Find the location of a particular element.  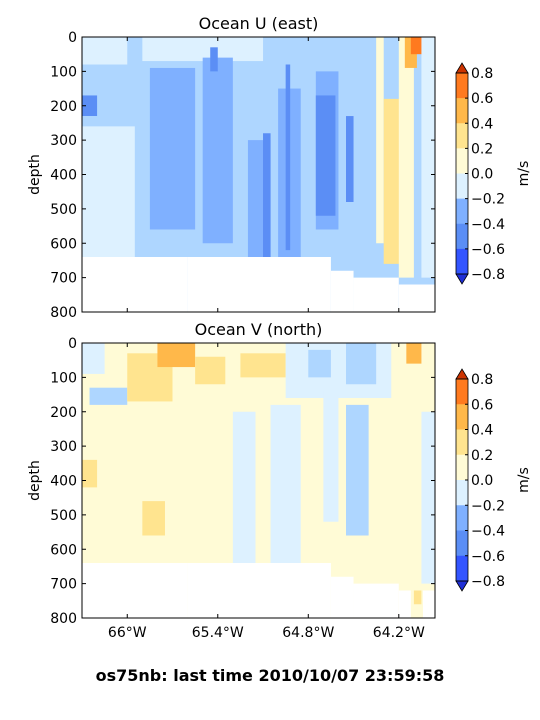

footer-title: os75nb: last time 2010/10/07 23:59:58 is located at coordinates (270, 675).